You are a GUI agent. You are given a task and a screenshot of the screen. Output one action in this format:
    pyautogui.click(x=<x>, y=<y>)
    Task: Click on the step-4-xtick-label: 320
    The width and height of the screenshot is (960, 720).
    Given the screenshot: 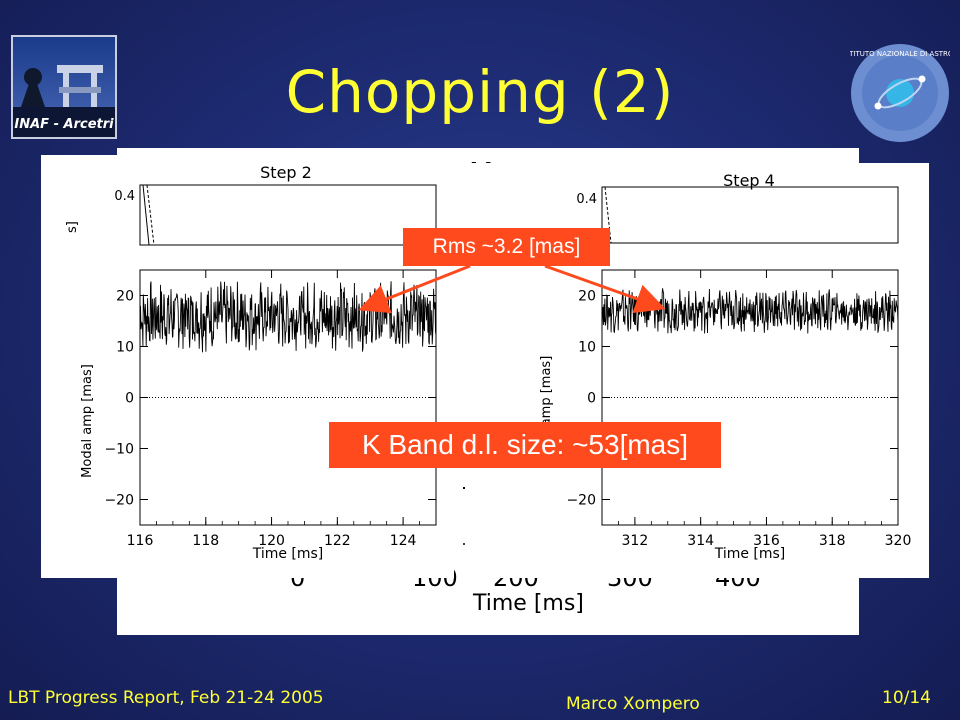 What is the action you would take?
    pyautogui.click(x=898, y=541)
    